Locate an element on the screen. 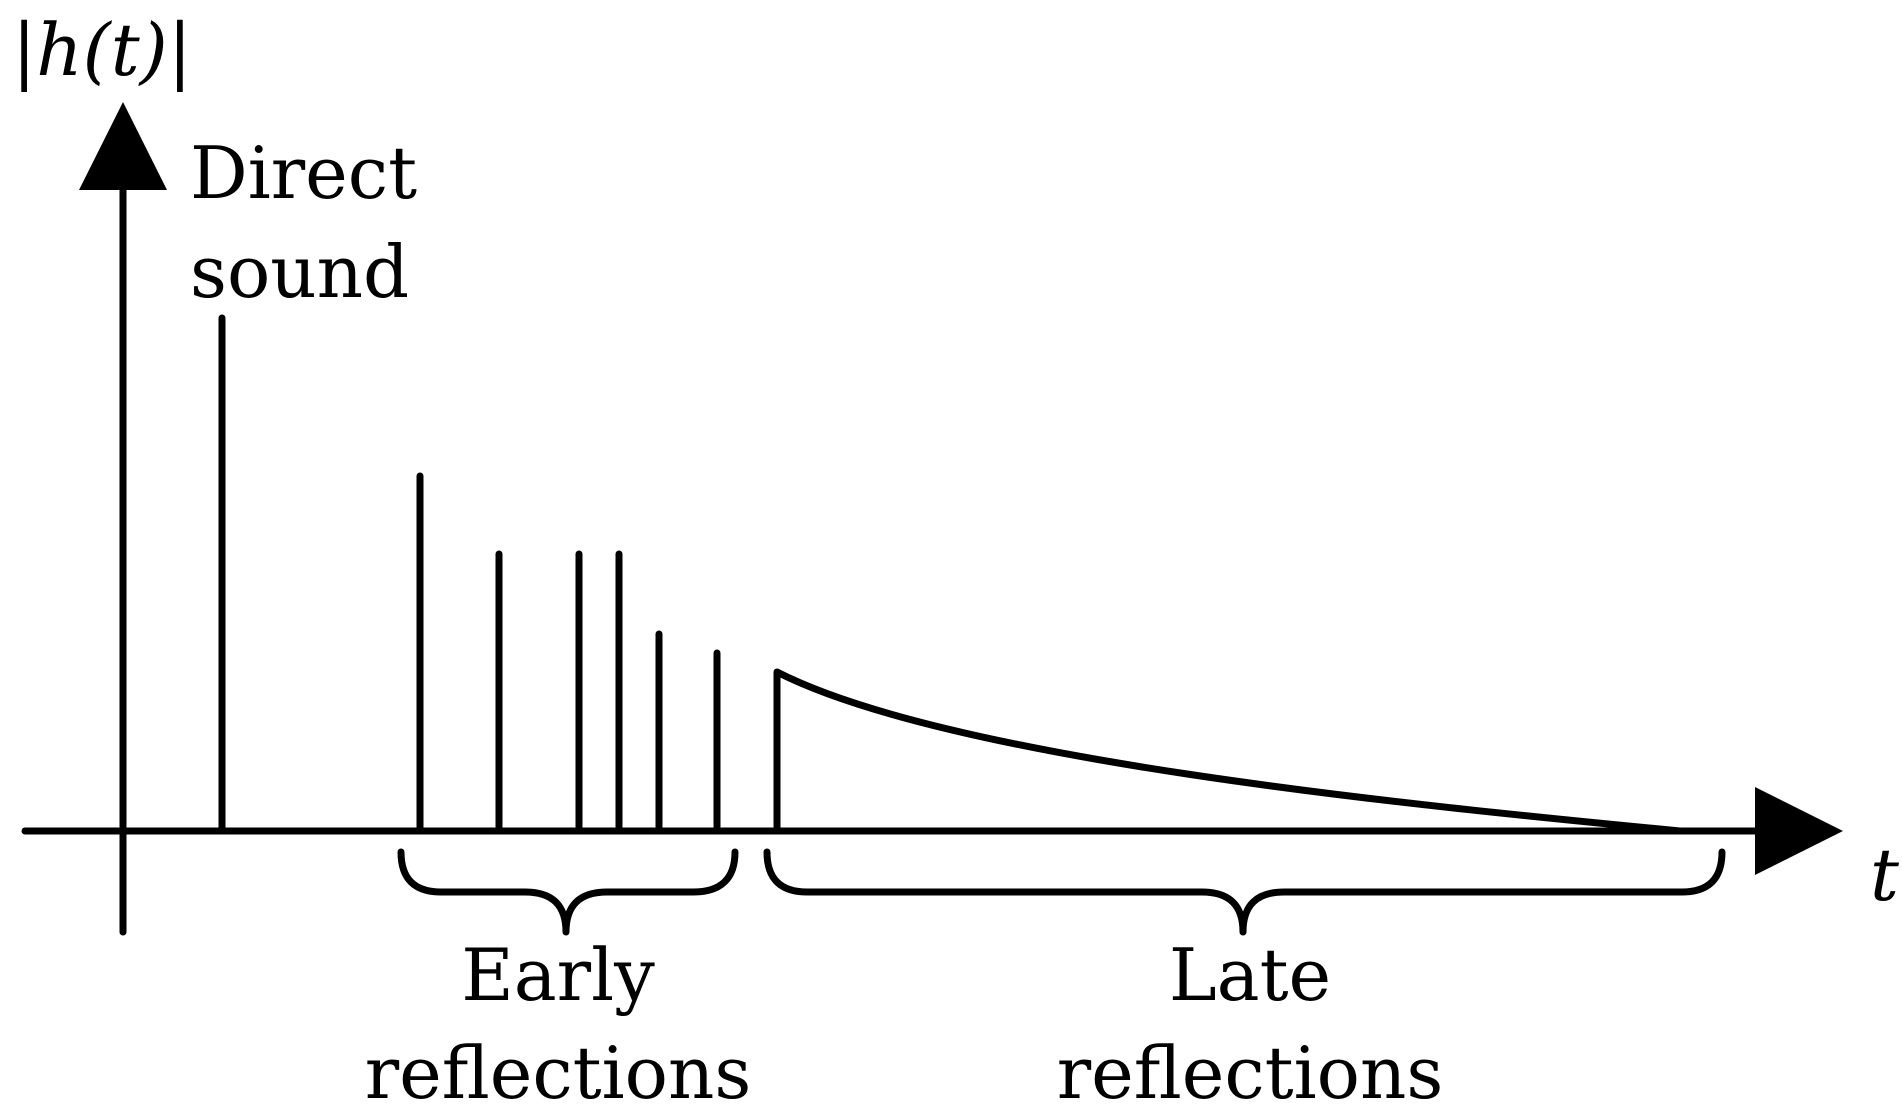  early-reflection-impulses is located at coordinates (568, 653).